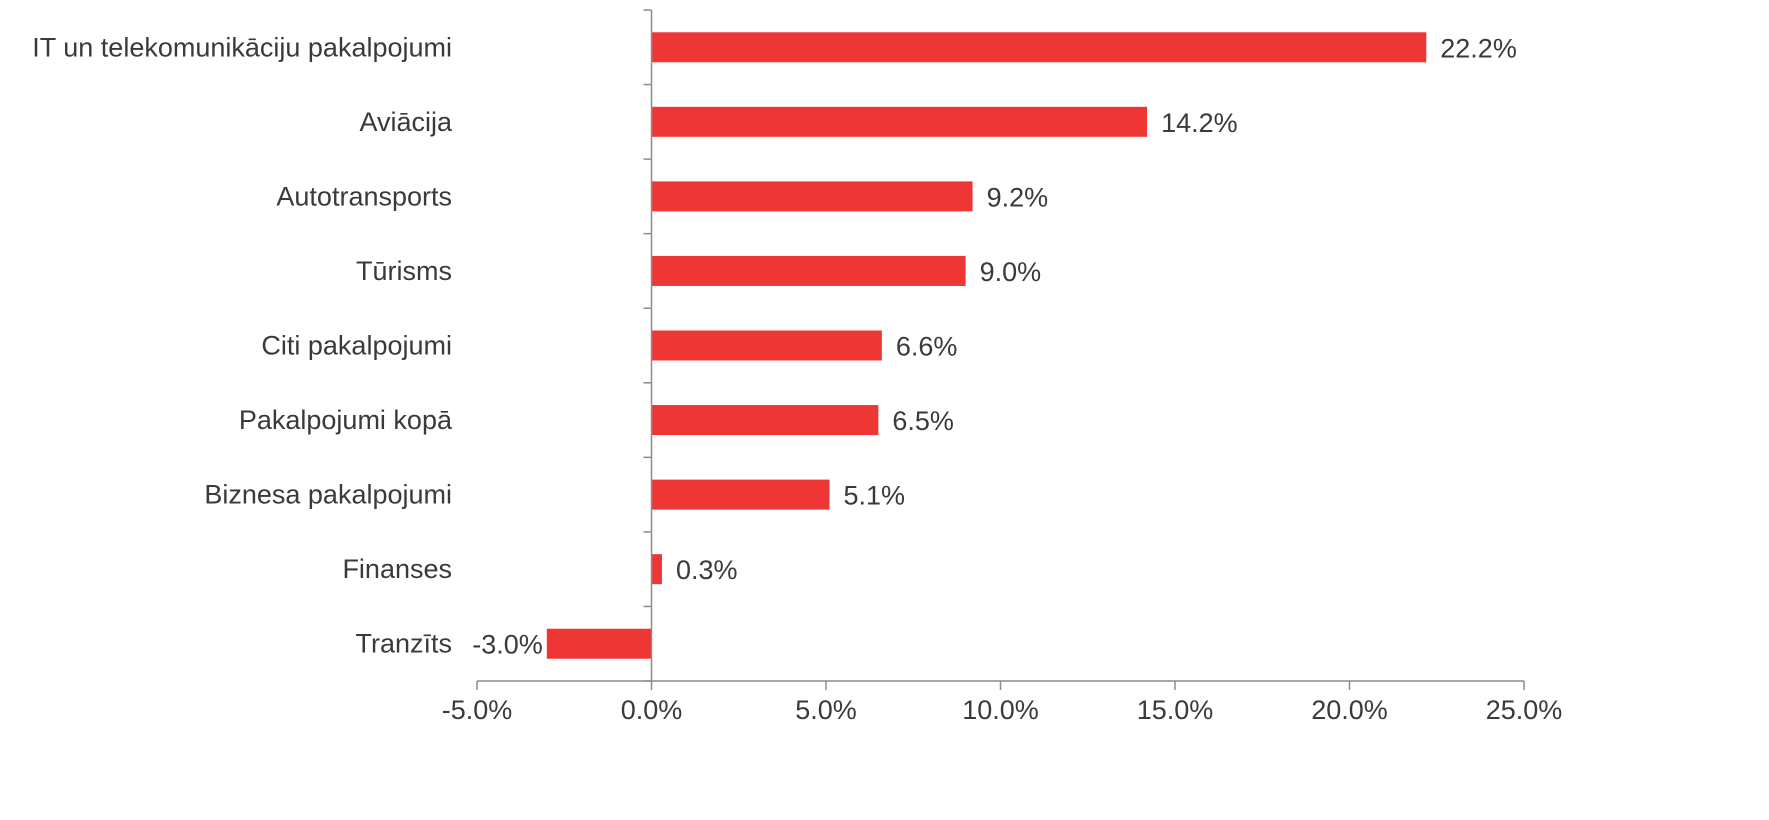 This screenshot has width=1769, height=820. I want to click on x-tick-label: 25.0%, so click(1524, 710).